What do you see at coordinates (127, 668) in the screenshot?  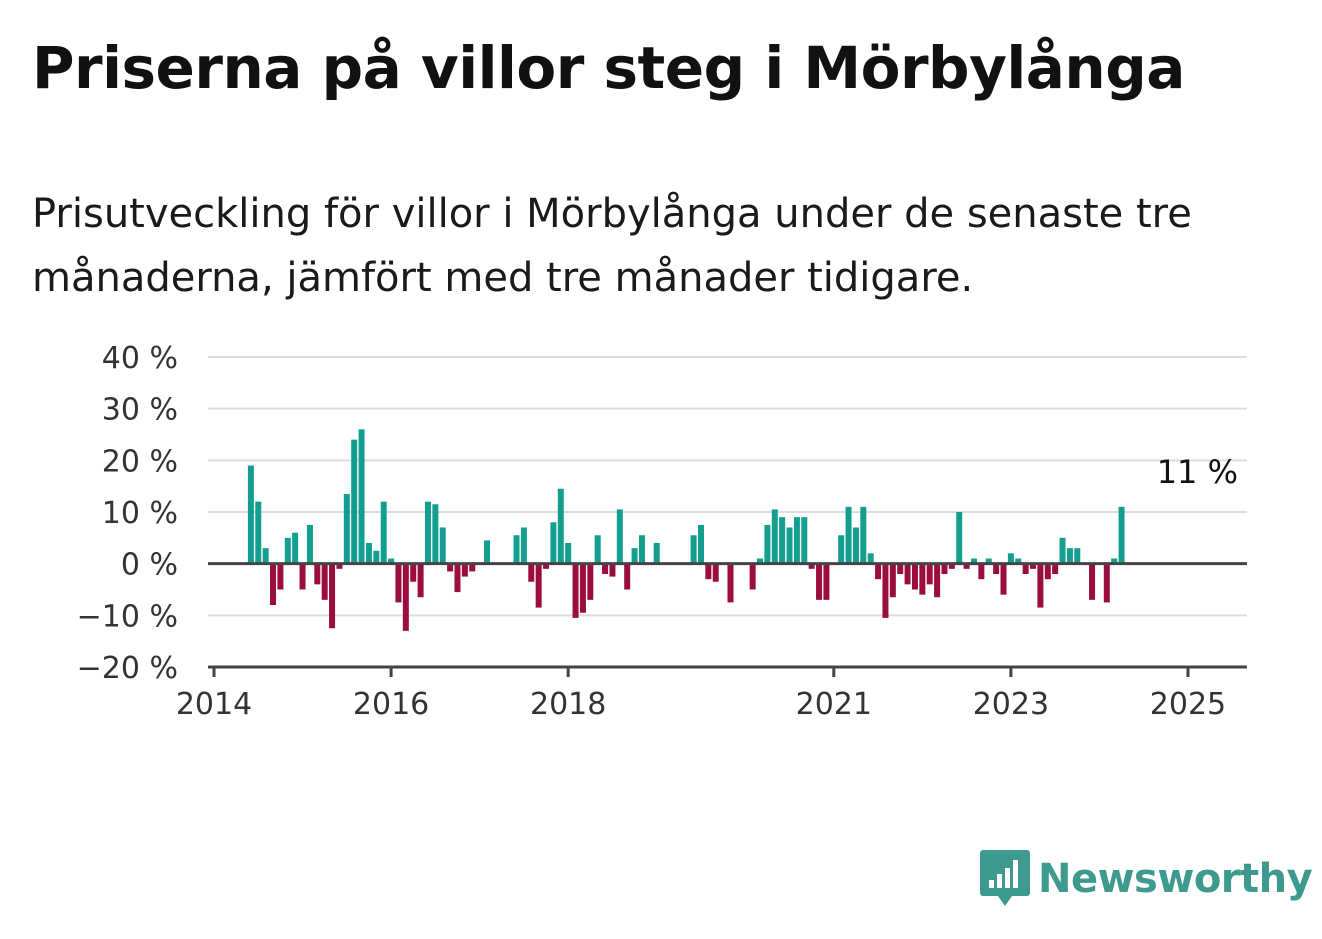 I see `y-tick-label: −20 %` at bounding box center [127, 668].